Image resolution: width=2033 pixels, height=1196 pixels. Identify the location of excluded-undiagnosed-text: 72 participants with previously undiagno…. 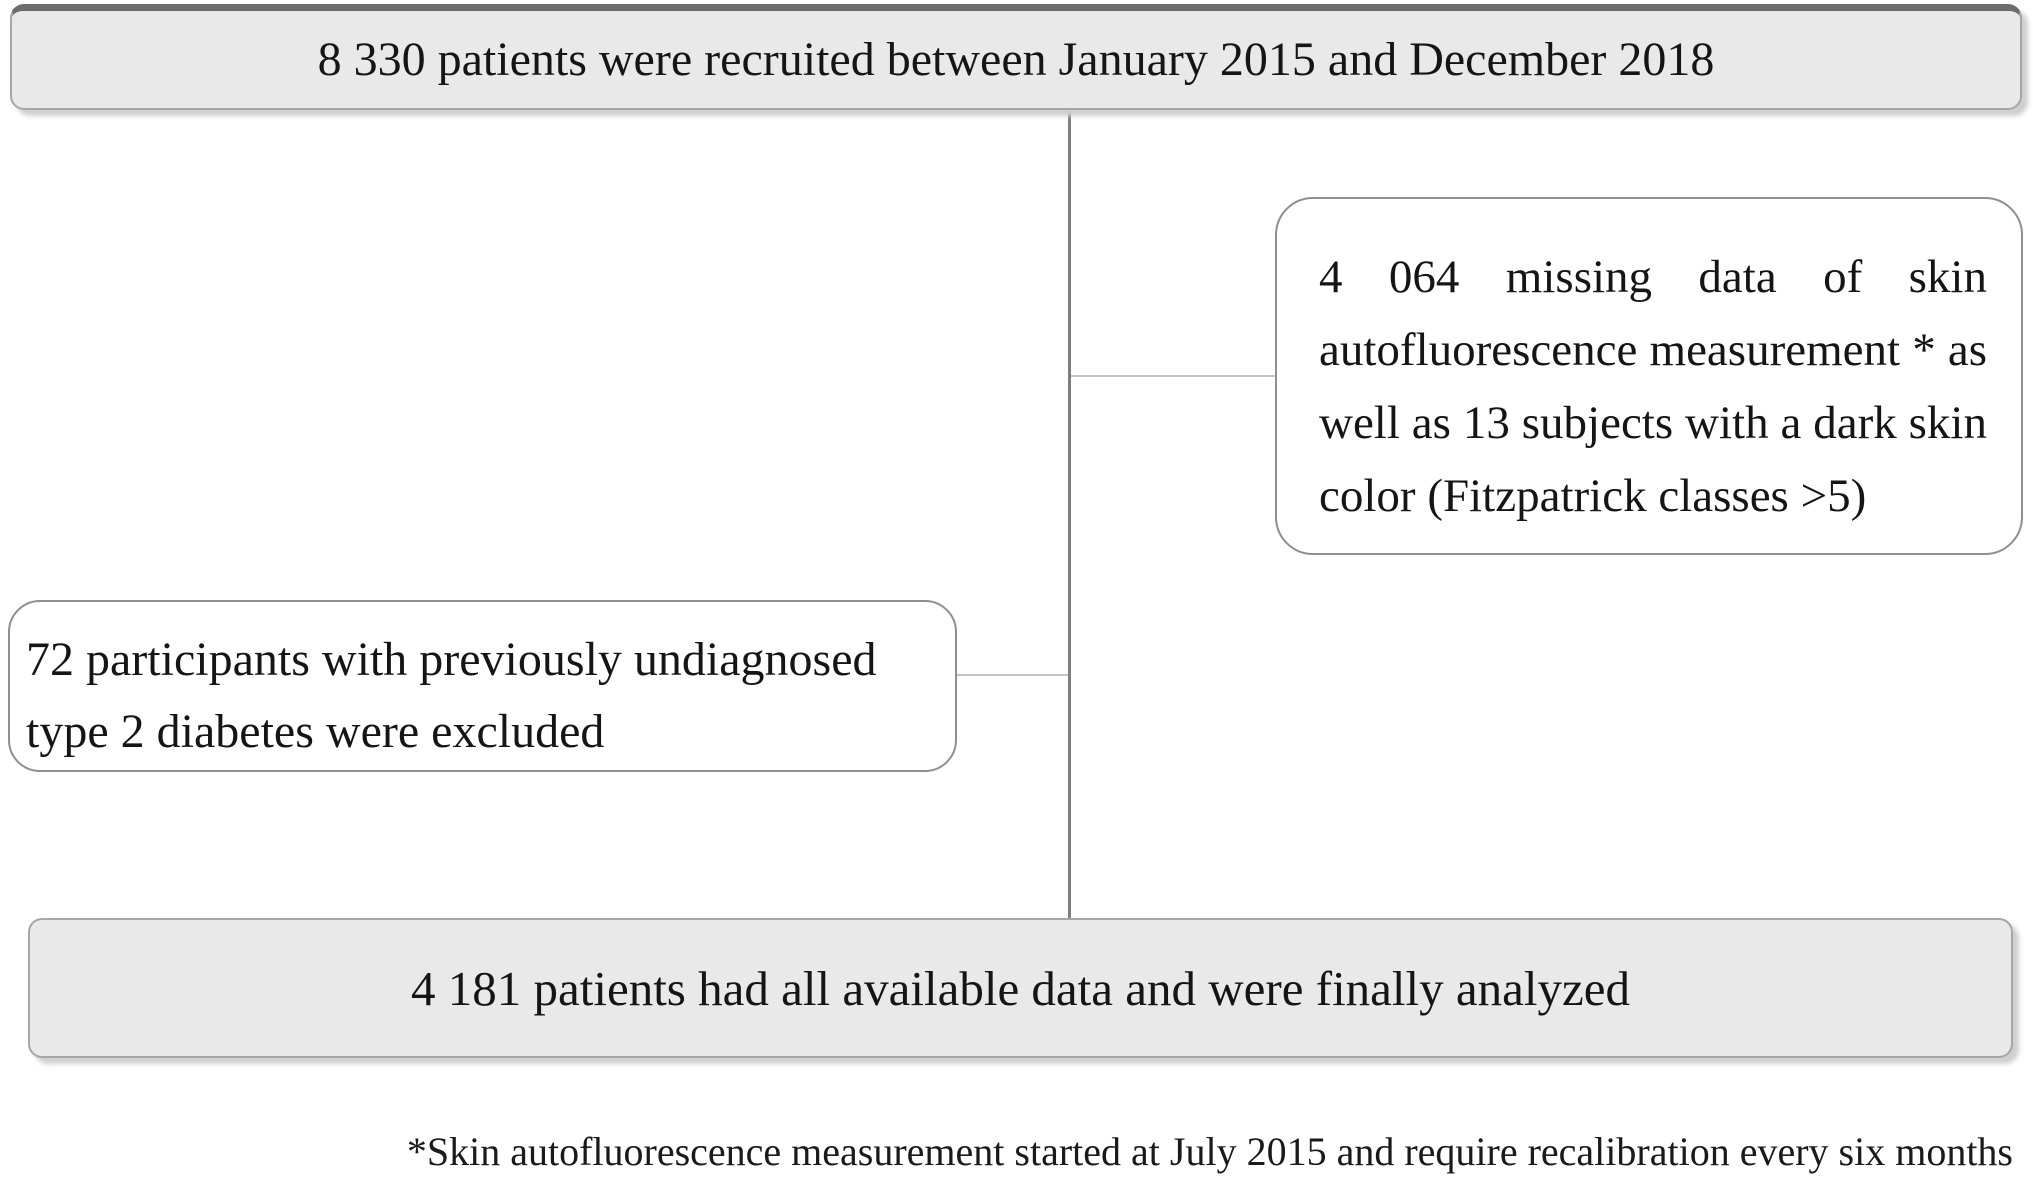
(451, 695).